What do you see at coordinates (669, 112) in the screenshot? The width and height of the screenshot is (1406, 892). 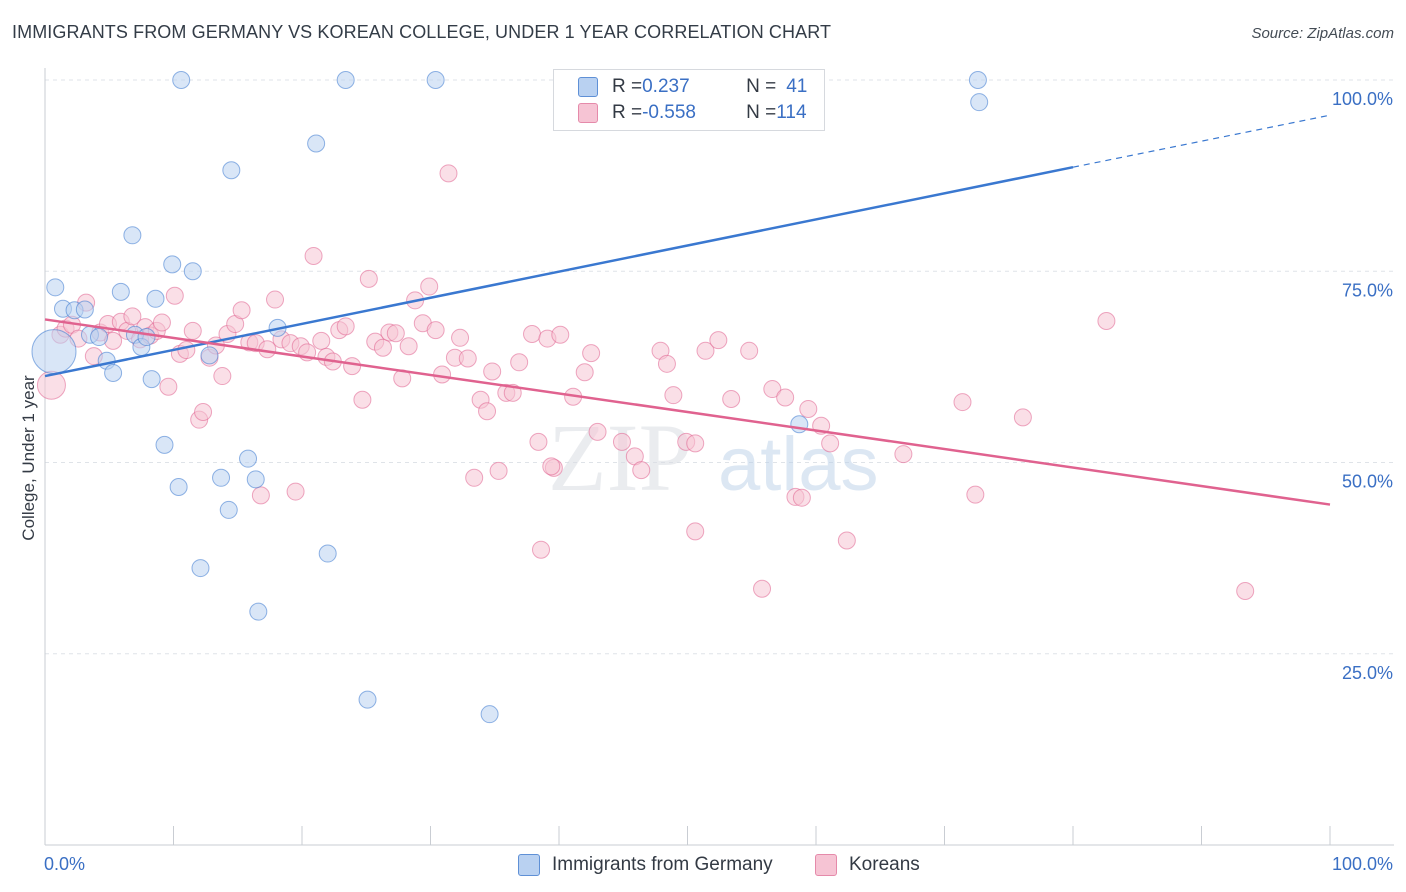 I see `legend-r-value: -0.558` at bounding box center [669, 112].